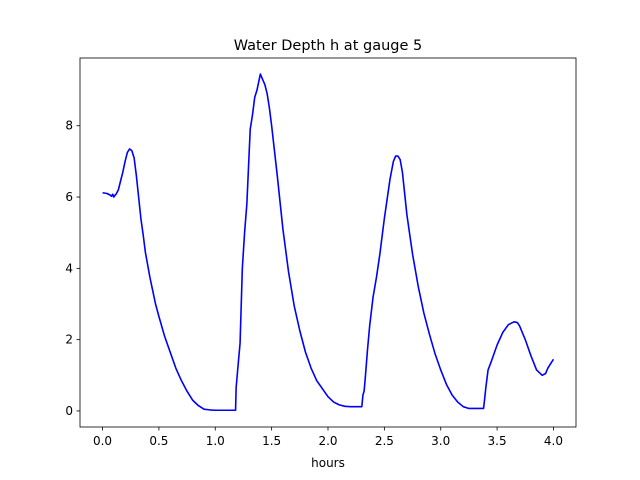 Image resolution: width=640 pixels, height=480 pixels. What do you see at coordinates (271, 441) in the screenshot?
I see `x-tick-label: 1.5` at bounding box center [271, 441].